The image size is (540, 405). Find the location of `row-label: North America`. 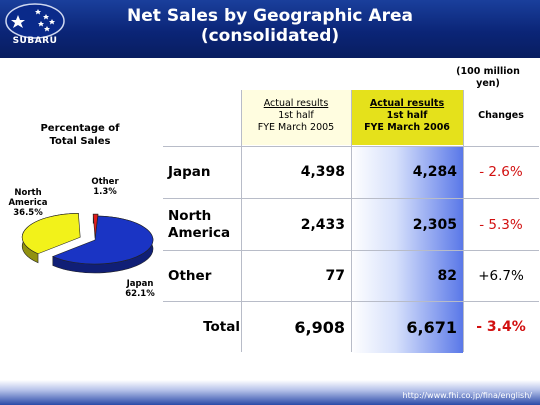

row-label: North America is located at coordinates (199, 224).